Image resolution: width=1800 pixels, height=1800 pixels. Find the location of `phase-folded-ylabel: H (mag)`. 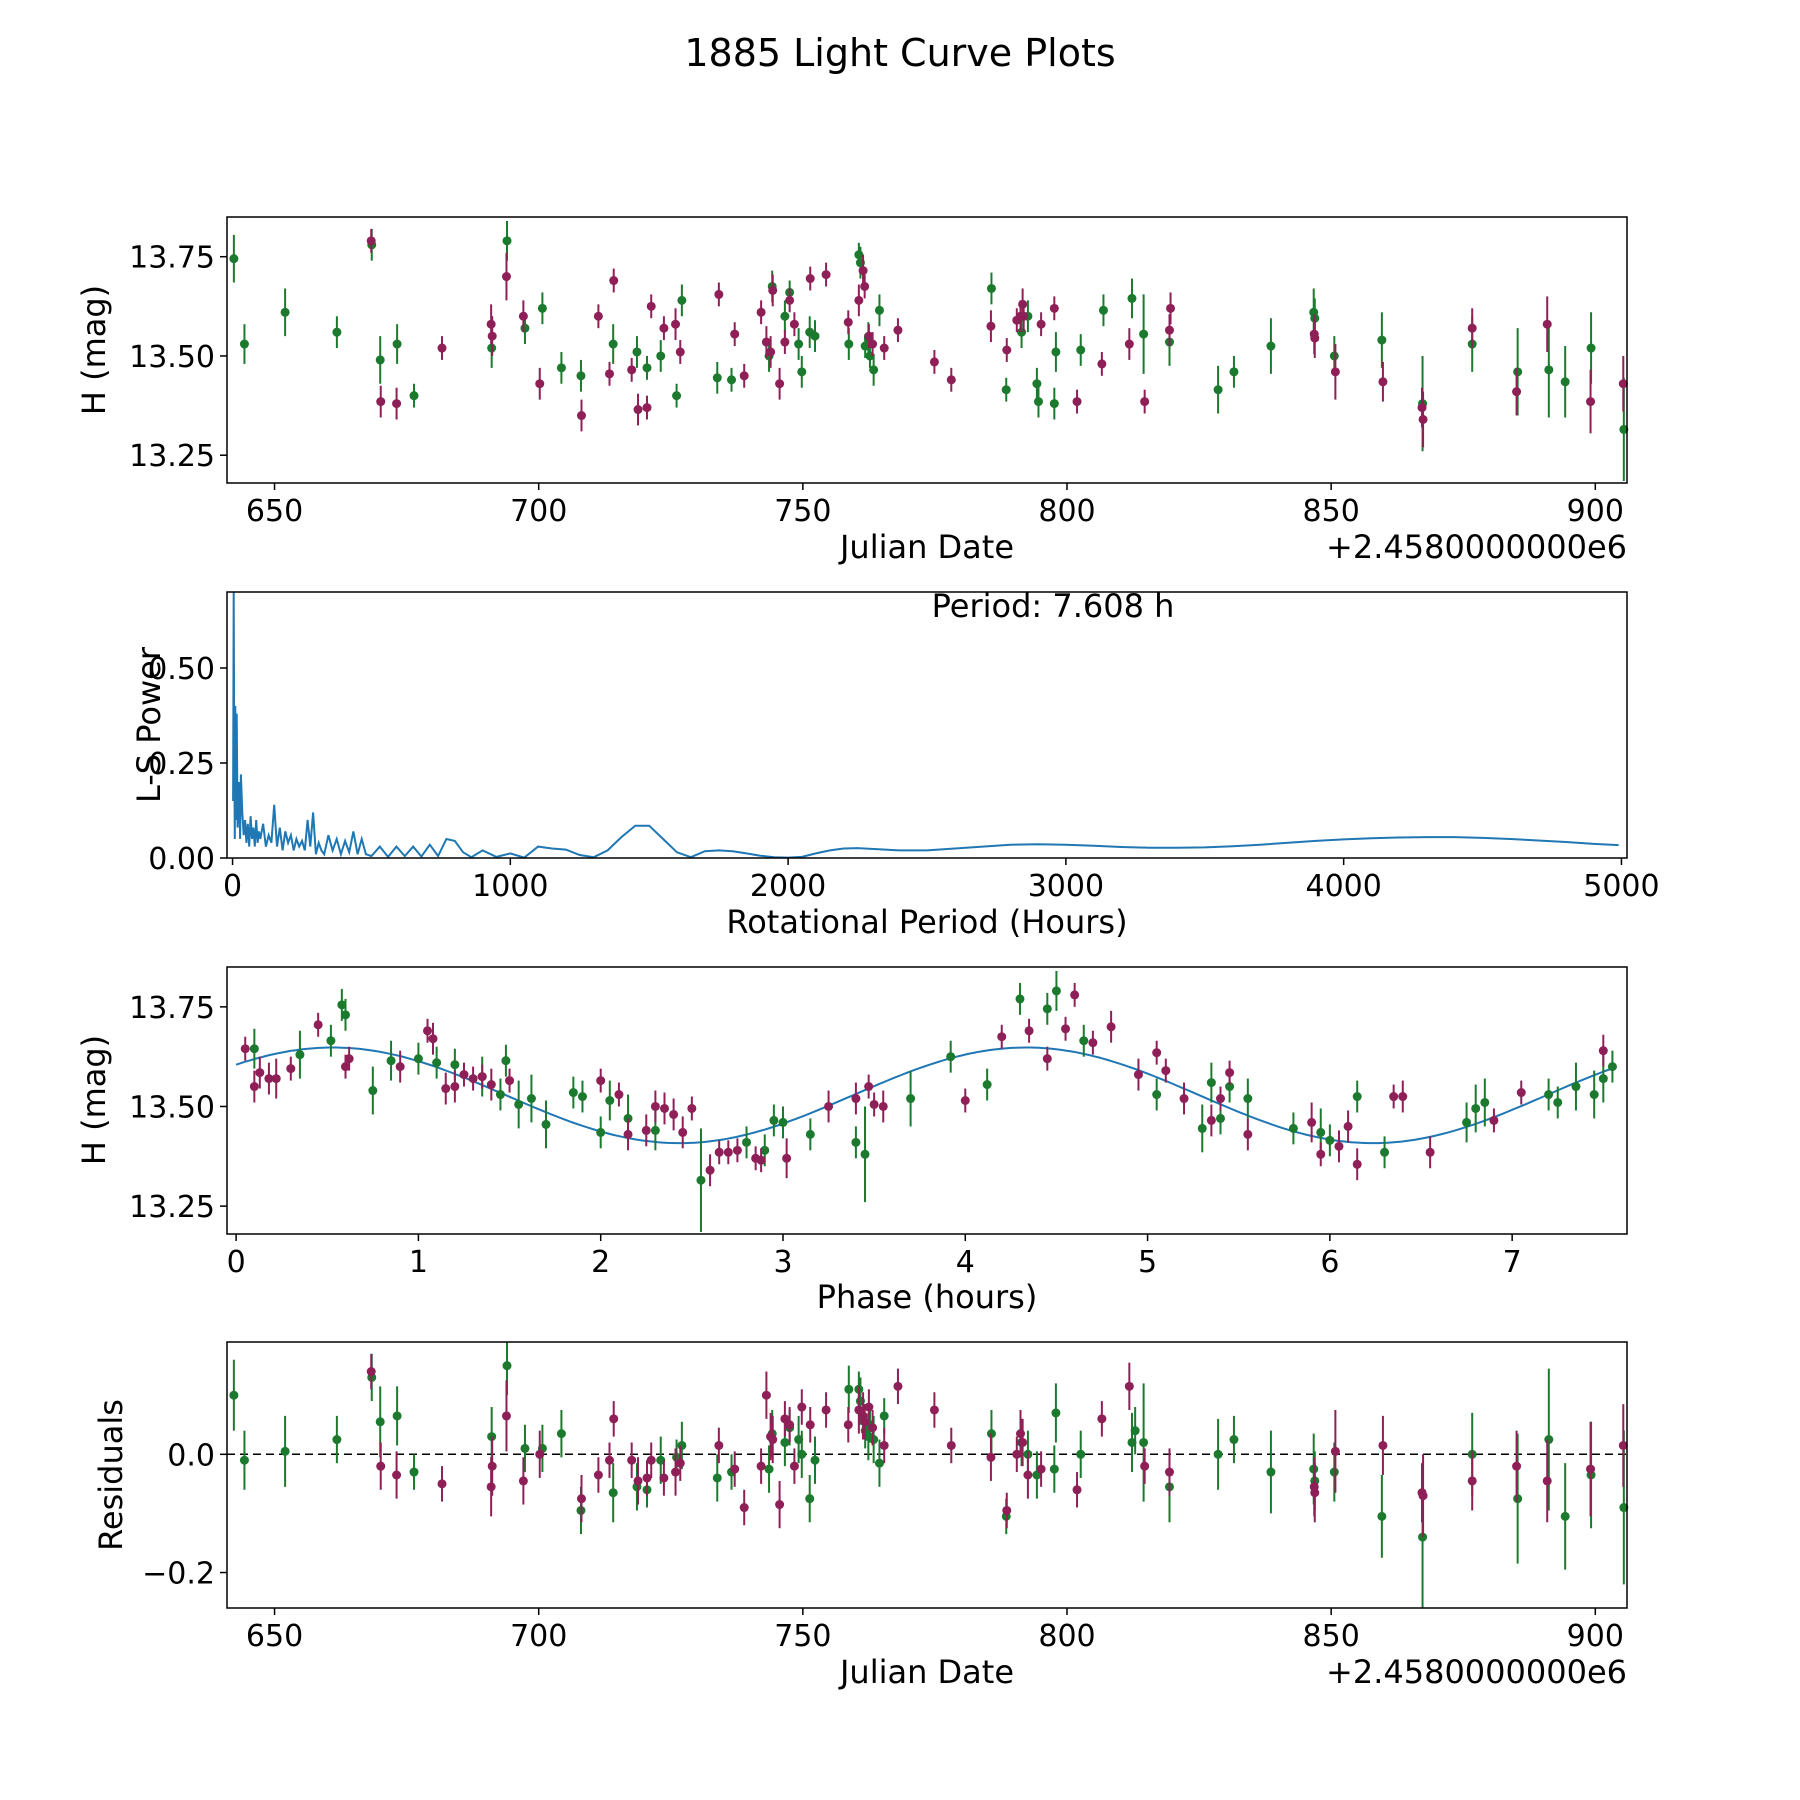

phase-folded-ylabel: H (mag) is located at coordinates (94, 1100).